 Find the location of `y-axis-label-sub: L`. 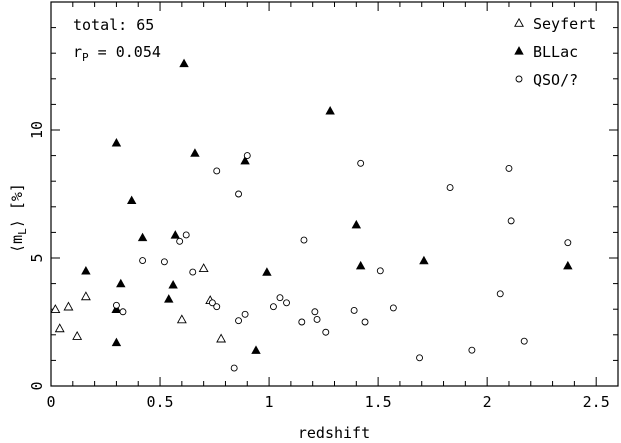

y-axis-label-sub: L is located at coordinates (22, 231).